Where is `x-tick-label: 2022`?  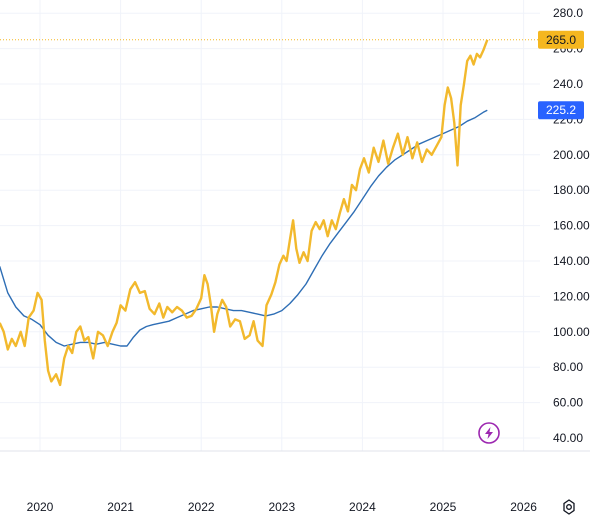 x-tick-label: 2022 is located at coordinates (201, 507).